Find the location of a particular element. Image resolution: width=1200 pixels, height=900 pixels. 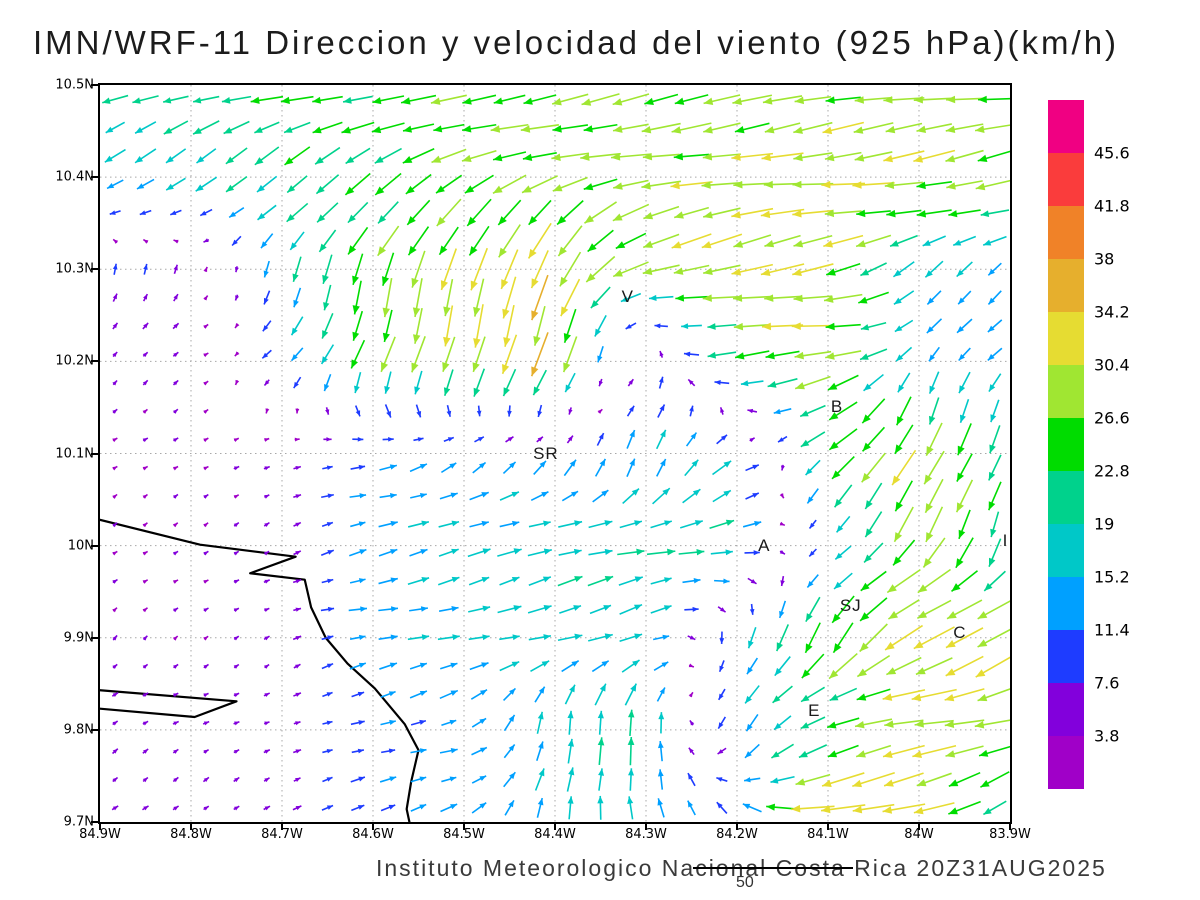

lon-tick-label: 84.7W is located at coordinates (282, 834).